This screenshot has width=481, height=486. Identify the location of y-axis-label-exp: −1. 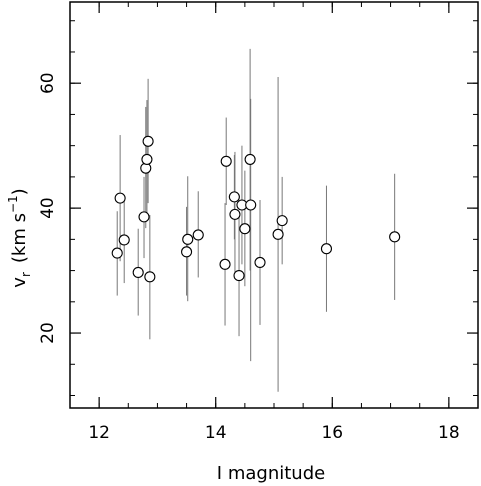
(13, 204).